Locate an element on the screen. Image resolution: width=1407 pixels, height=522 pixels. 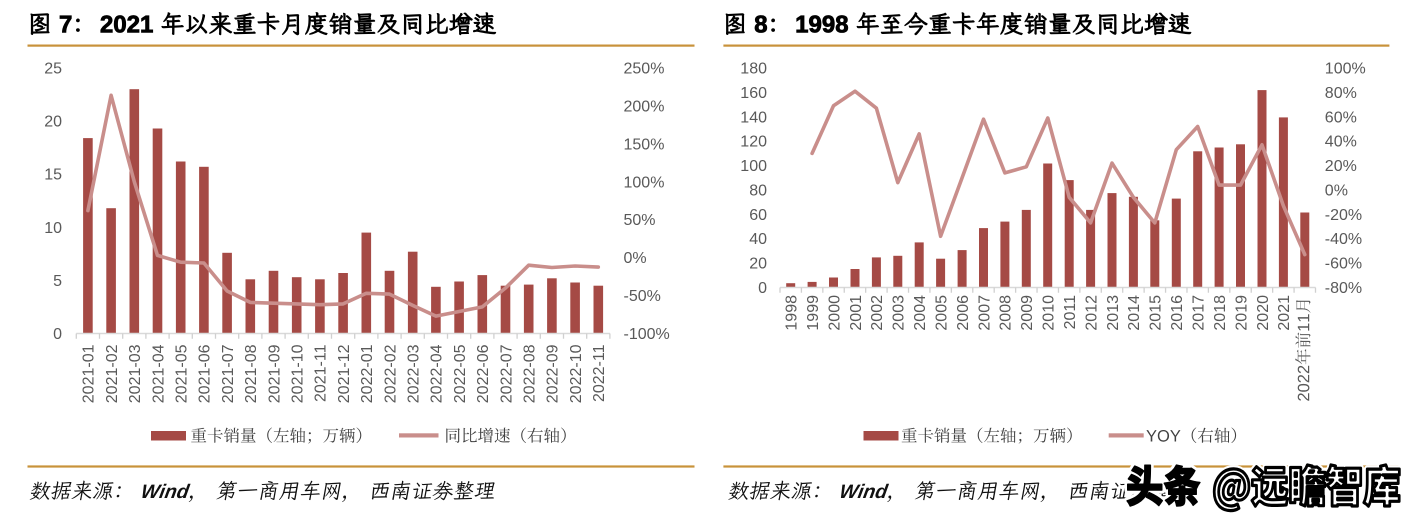
svg-text: 120 is located at coordinates (753, 142).